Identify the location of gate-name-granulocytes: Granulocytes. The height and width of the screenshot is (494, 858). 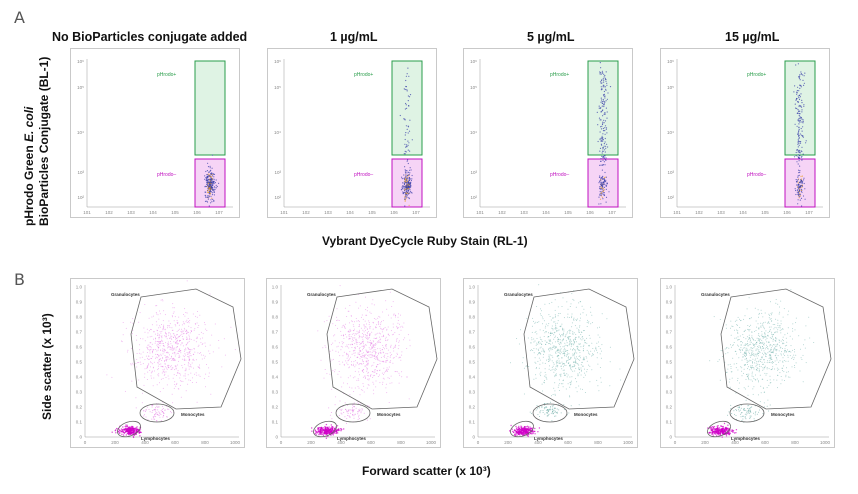
(321, 294).